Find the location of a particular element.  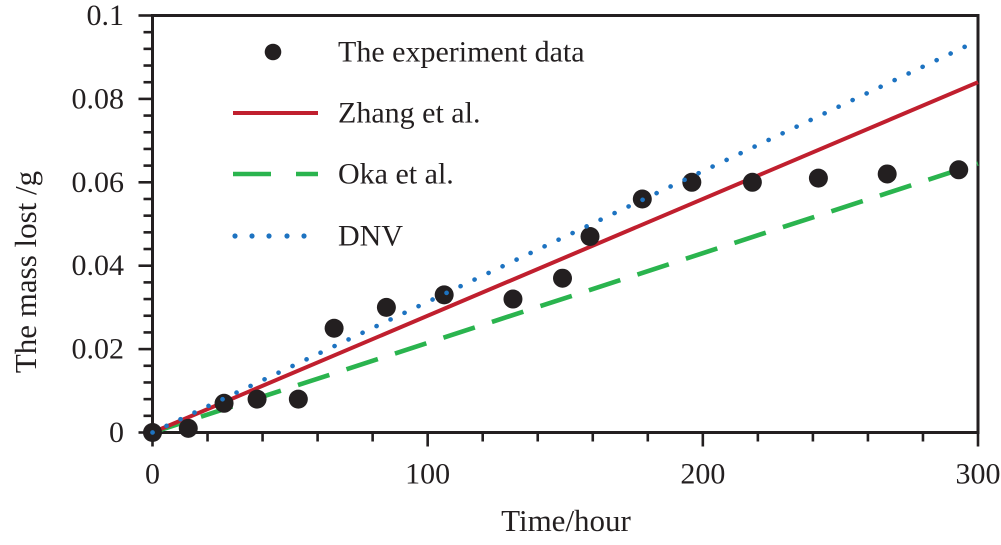

legend-label: Zhang et al. is located at coordinates (409, 113).